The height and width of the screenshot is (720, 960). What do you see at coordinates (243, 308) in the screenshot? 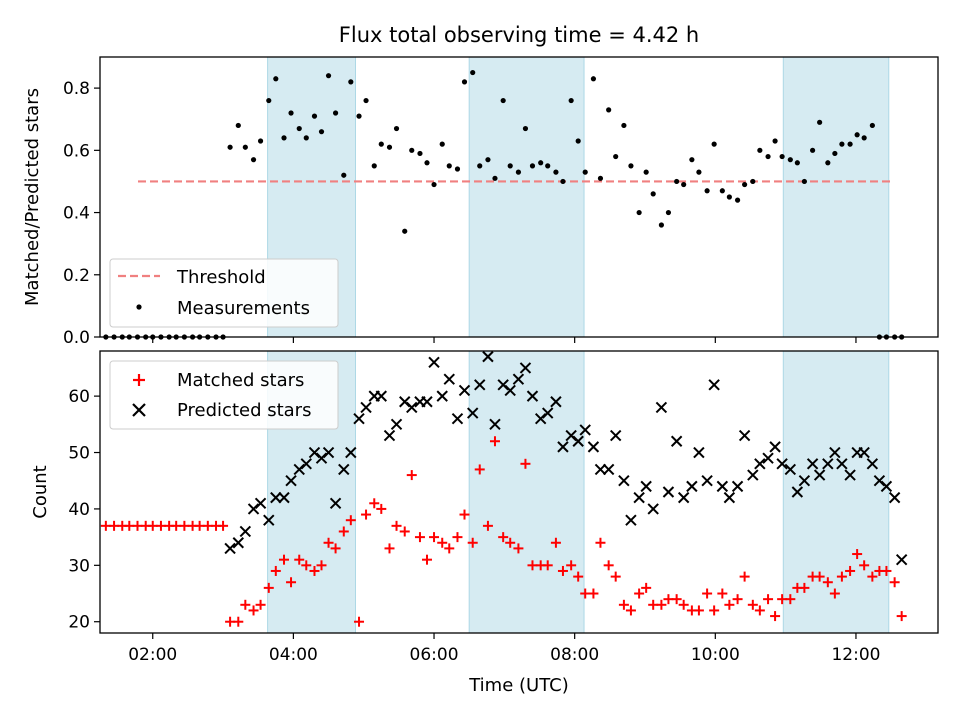
I see `legend-measurements-label: Measurements` at bounding box center [243, 308].